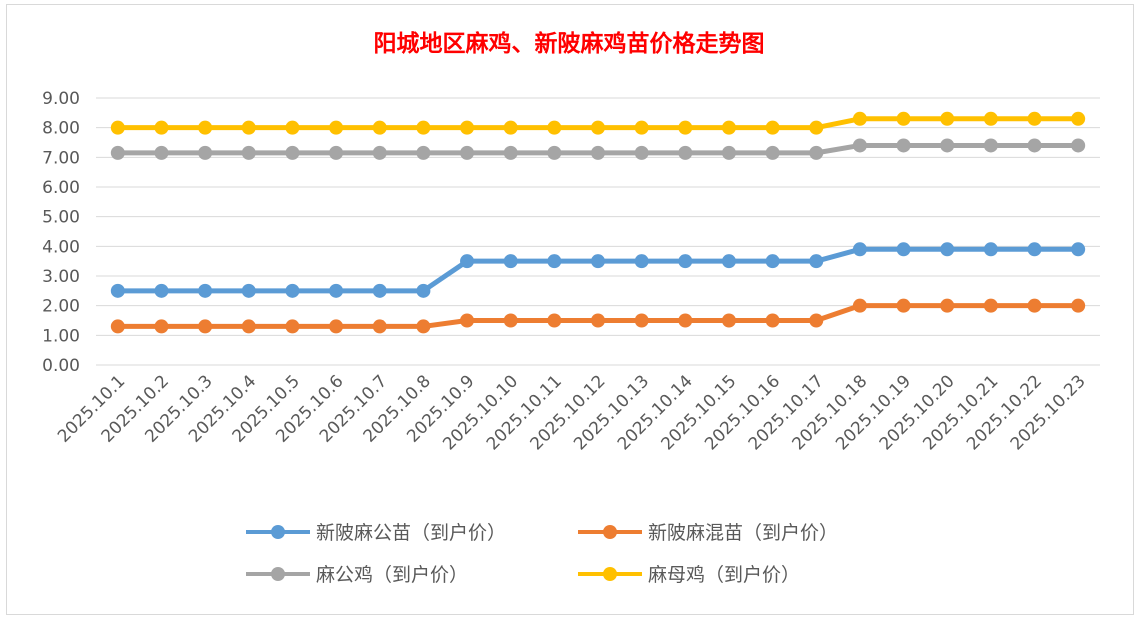  What do you see at coordinates (569, 43) in the screenshot?
I see `chart-title: 阳城地区麻鸡、新陂麻鸡苗价格走势图` at bounding box center [569, 43].